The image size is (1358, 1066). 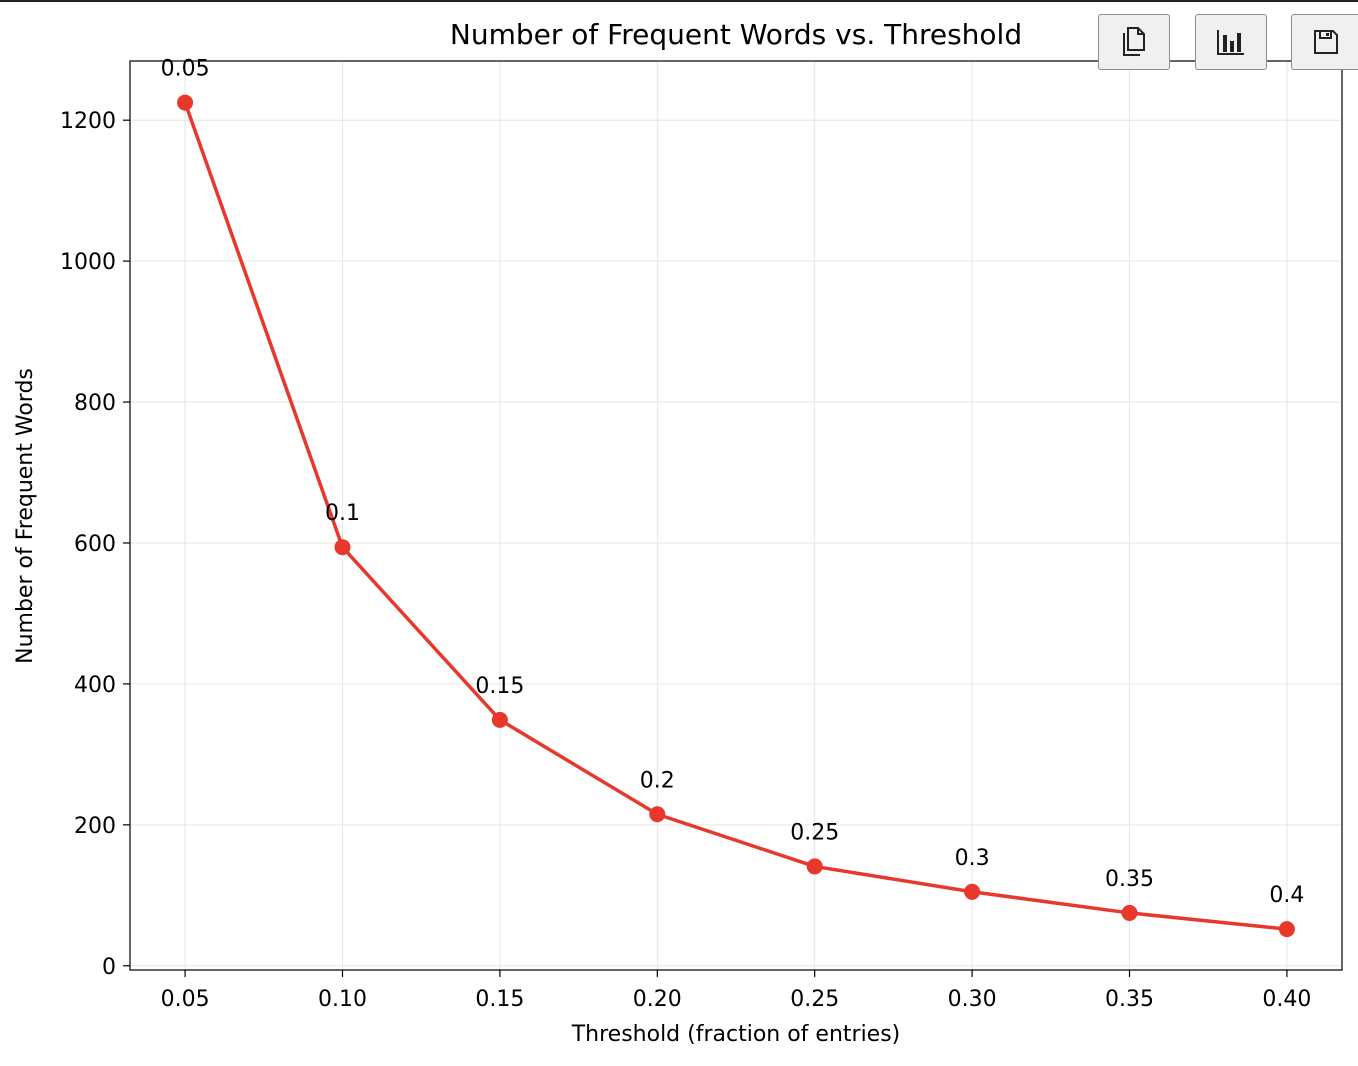 I want to click on point-label: 0.3, so click(x=972, y=858).